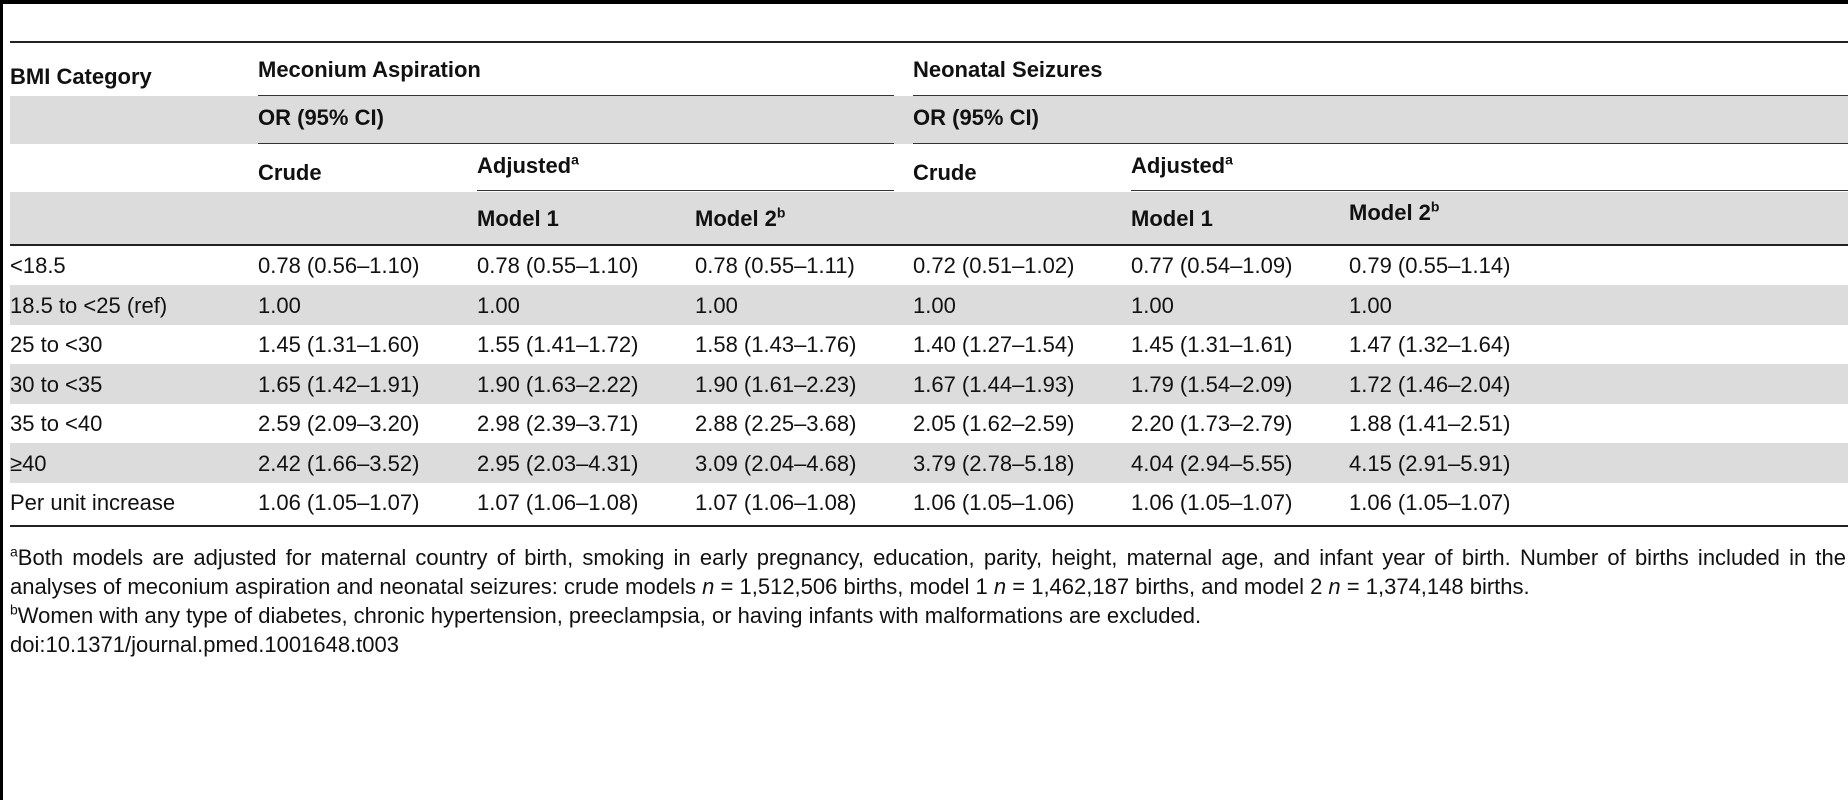 Image resolution: width=1848 pixels, height=800 pixels. I want to click on row-label: ≥40, so click(28, 463).